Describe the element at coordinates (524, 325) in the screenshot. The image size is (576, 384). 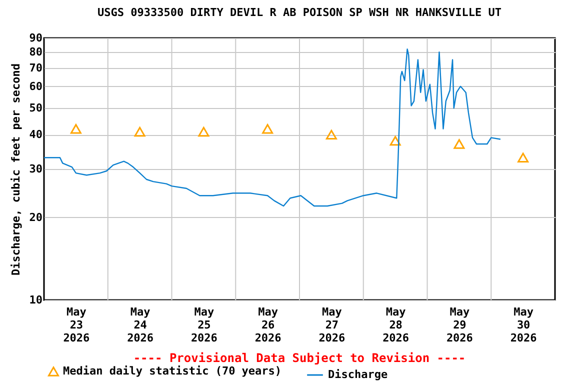
I see `x-tick-label: May 30 2026` at that location.